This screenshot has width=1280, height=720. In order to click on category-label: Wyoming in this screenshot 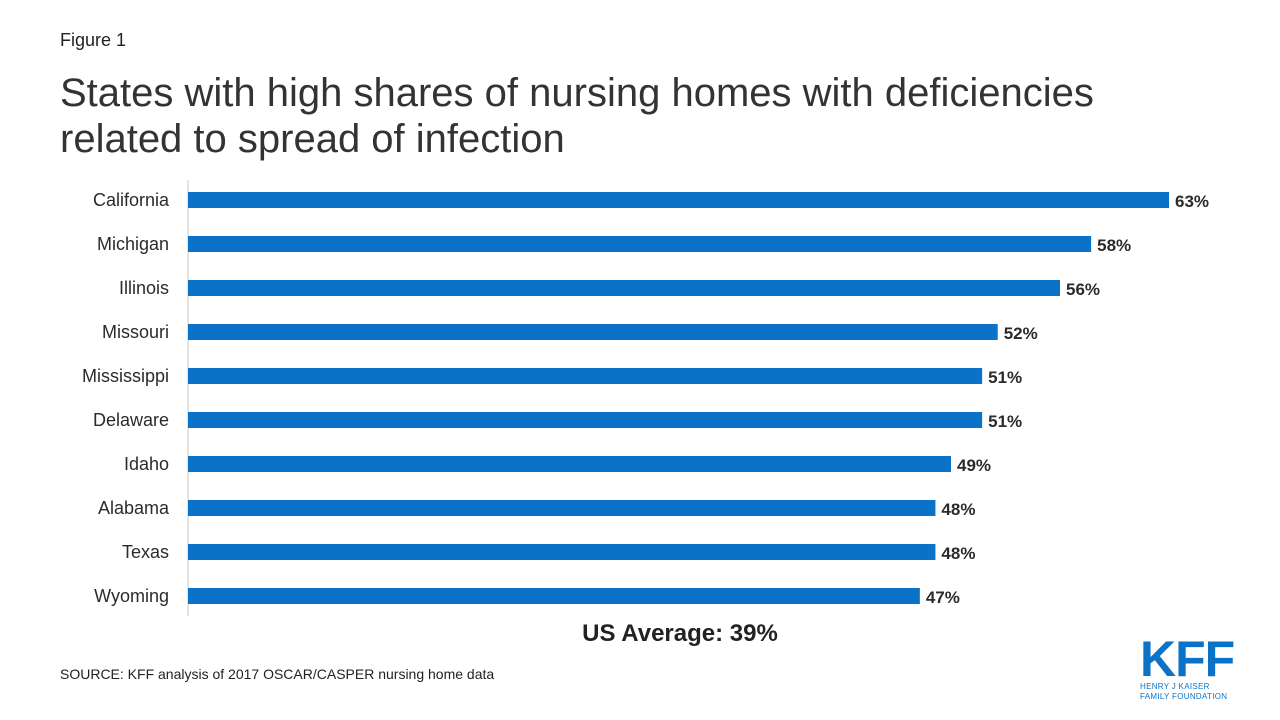, I will do `click(131, 596)`.